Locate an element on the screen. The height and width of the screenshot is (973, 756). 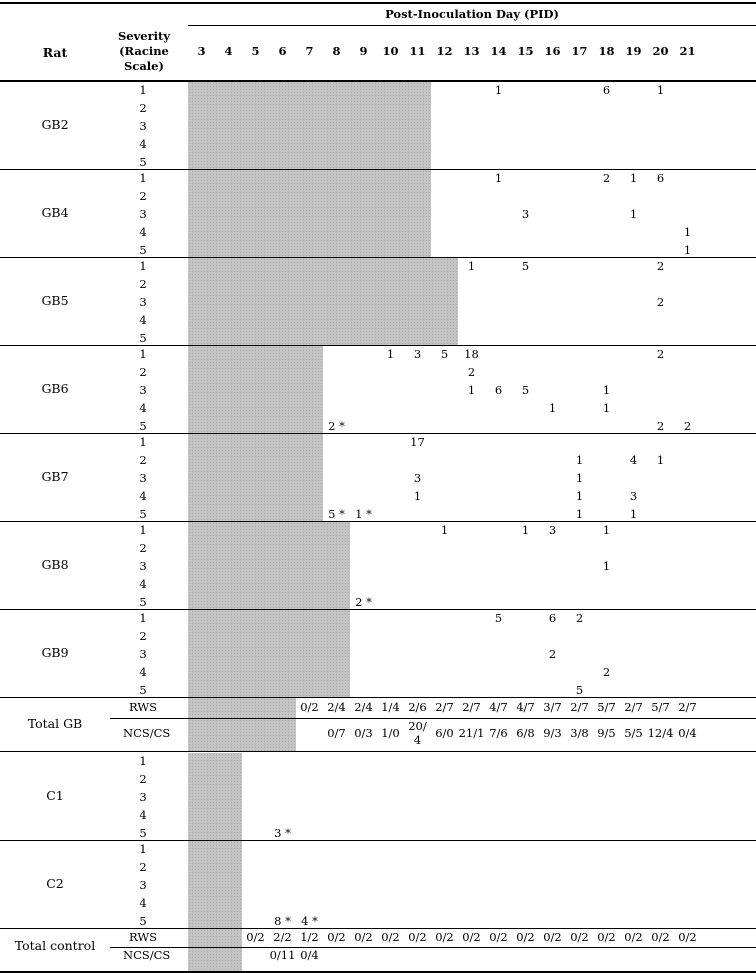
total-gb-ncs: 0/3 is located at coordinates (363, 733).